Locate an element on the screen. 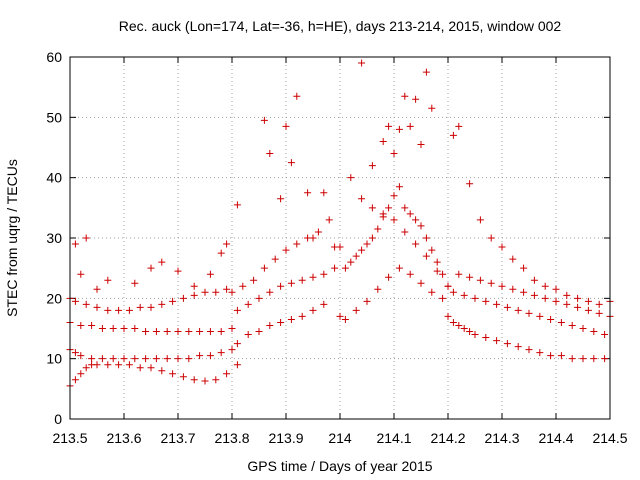 The height and width of the screenshot is (480, 640). y-tick-label: 10 is located at coordinates (54, 359).